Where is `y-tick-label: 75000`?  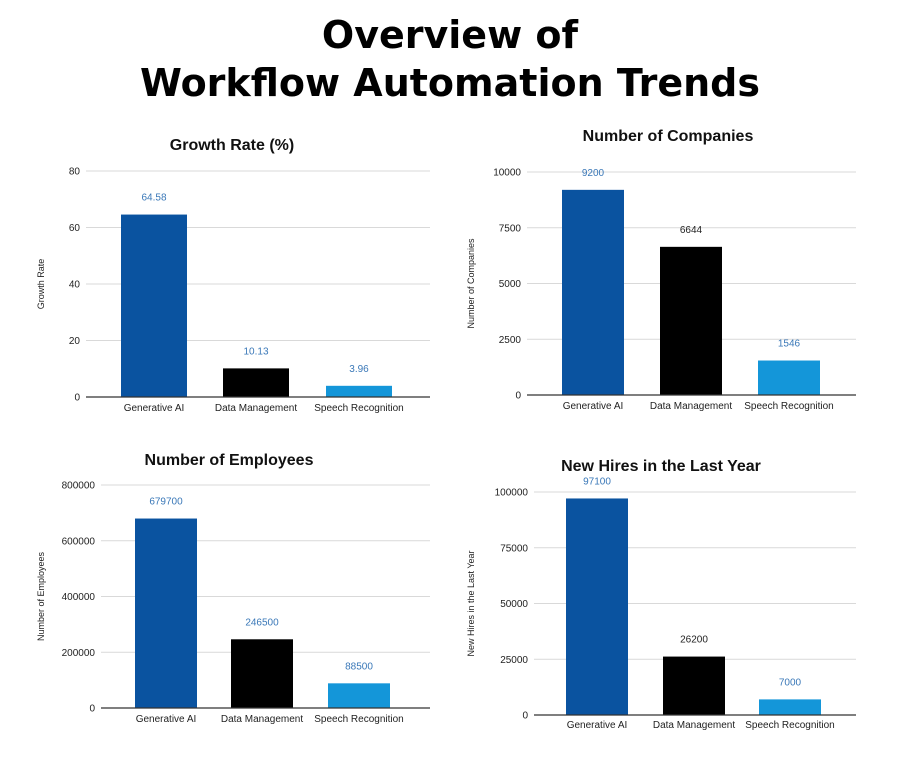 y-tick-label: 75000 is located at coordinates (514, 548).